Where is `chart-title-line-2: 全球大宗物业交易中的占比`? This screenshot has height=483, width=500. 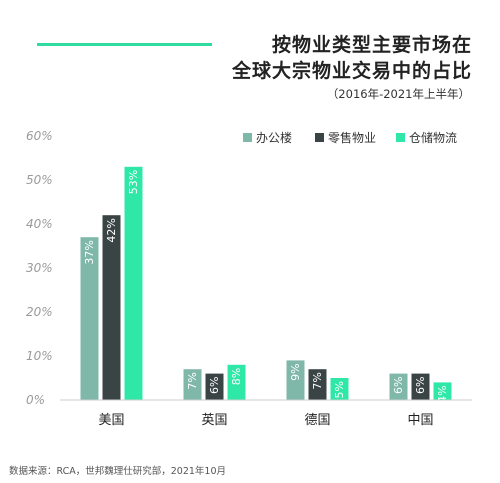 chart-title-line-2: 全球大宗物业交易中的占比 is located at coordinates (351, 71).